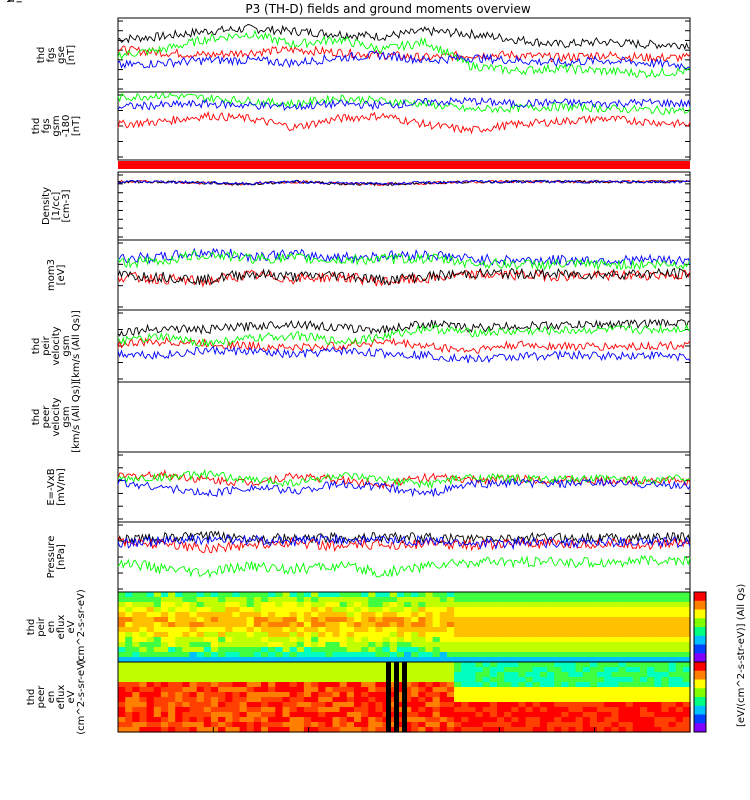 Image resolution: width=750 pixels, height=800 pixels. What do you see at coordinates (404, 538) in the screenshot?
I see `series-line-Pt` at bounding box center [404, 538].